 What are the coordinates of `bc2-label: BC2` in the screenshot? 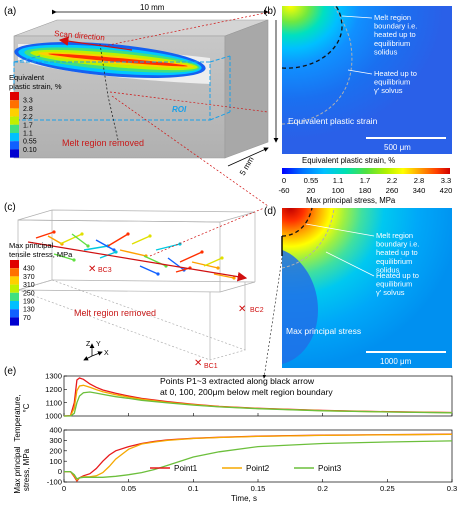 It's located at (257, 310).